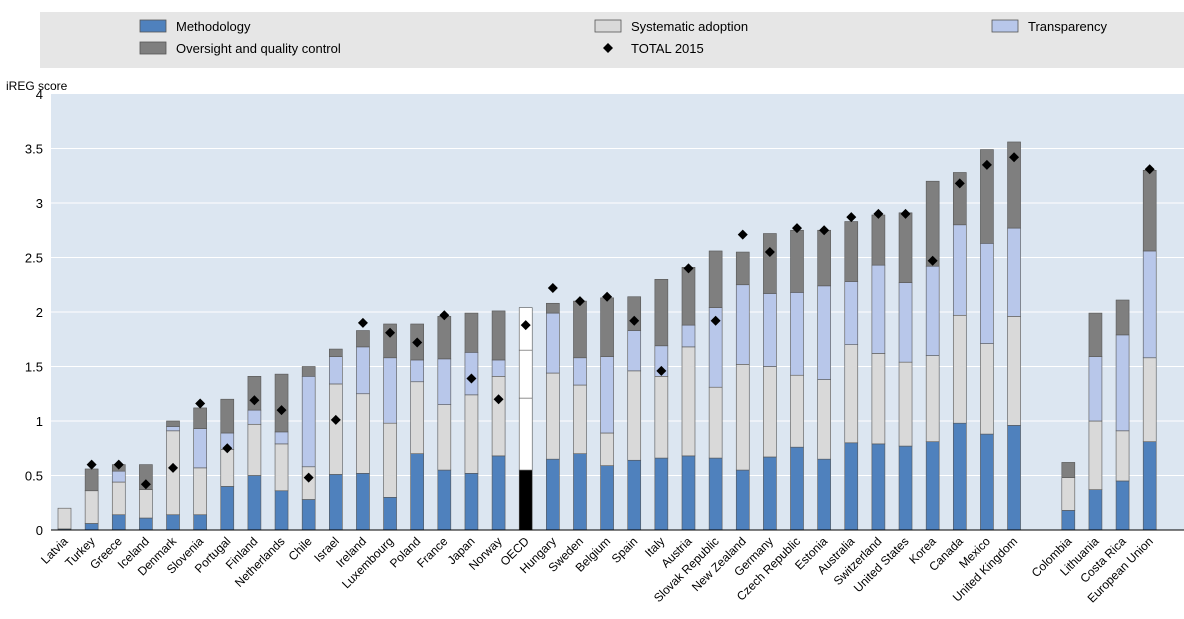 The height and width of the screenshot is (619, 1184). Describe the element at coordinates (39, 312) in the screenshot. I see `y-tick-label: 2` at that location.